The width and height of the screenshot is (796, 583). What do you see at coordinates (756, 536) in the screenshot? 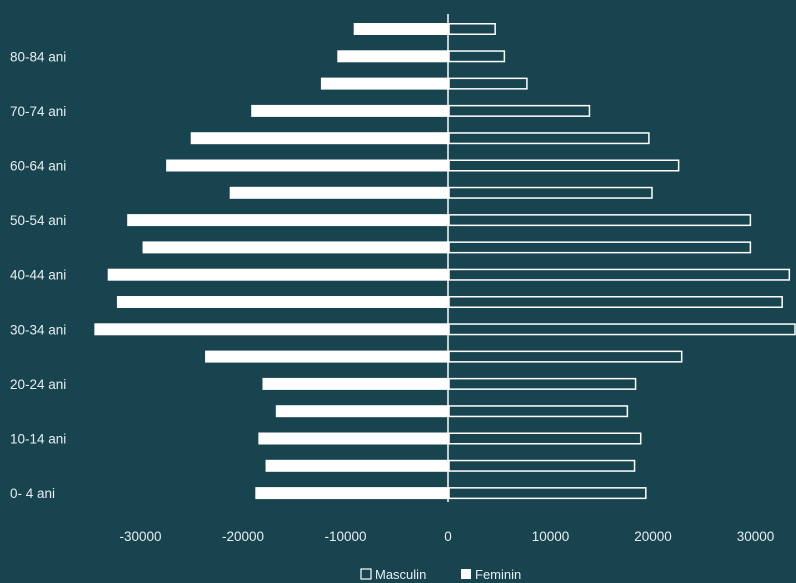
I see `x-tick-label-6: 30000` at bounding box center [756, 536].